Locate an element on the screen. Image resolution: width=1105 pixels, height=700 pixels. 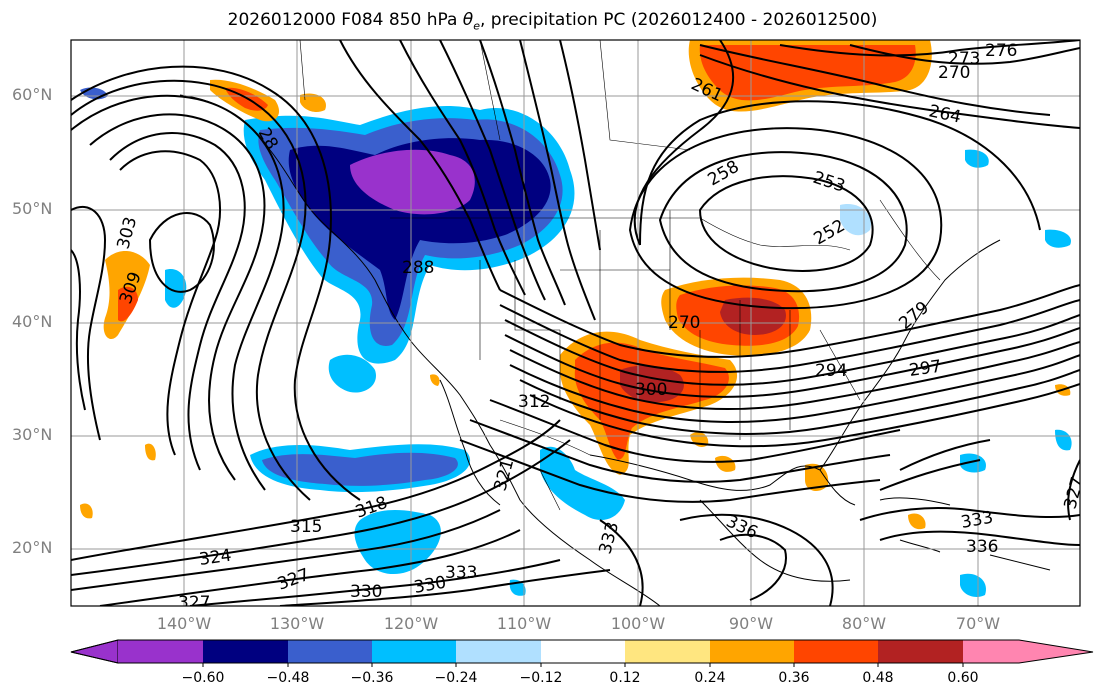
colorbar is located at coordinates (582, 653).